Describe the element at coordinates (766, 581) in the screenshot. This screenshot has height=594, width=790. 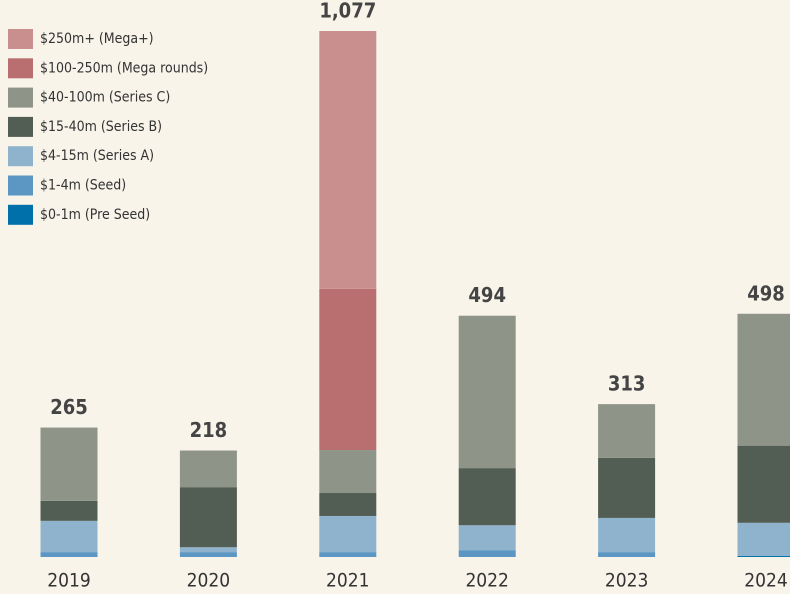
I see `x-tick-label: 2024` at that location.